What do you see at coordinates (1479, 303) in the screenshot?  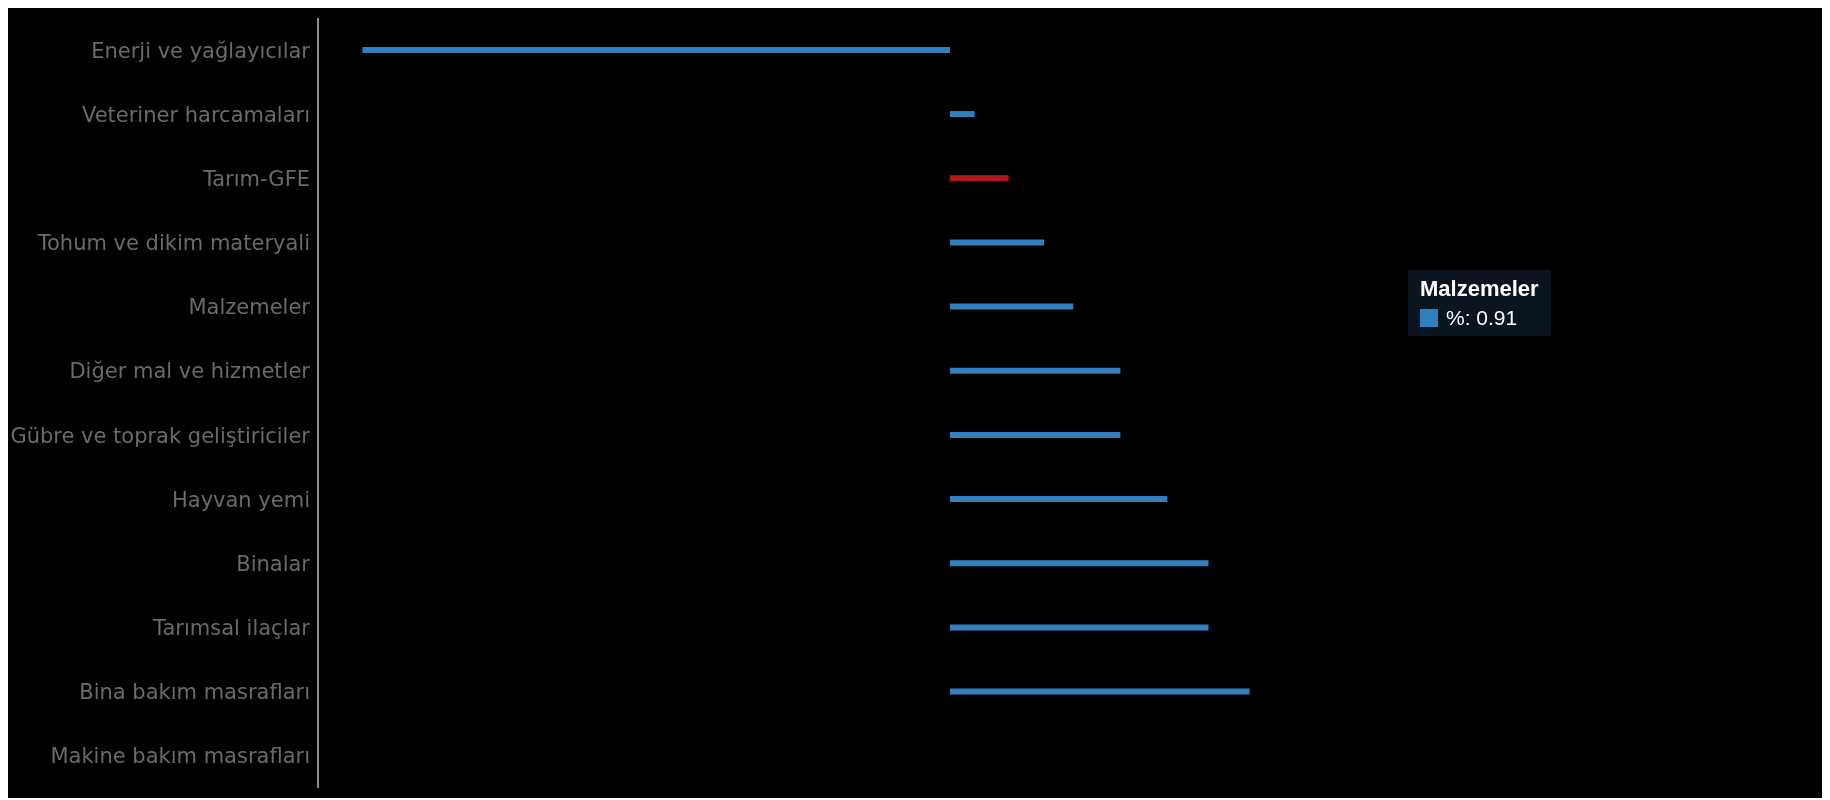 I see `tooltip-box: Malzemeler %: 0.91` at bounding box center [1479, 303].